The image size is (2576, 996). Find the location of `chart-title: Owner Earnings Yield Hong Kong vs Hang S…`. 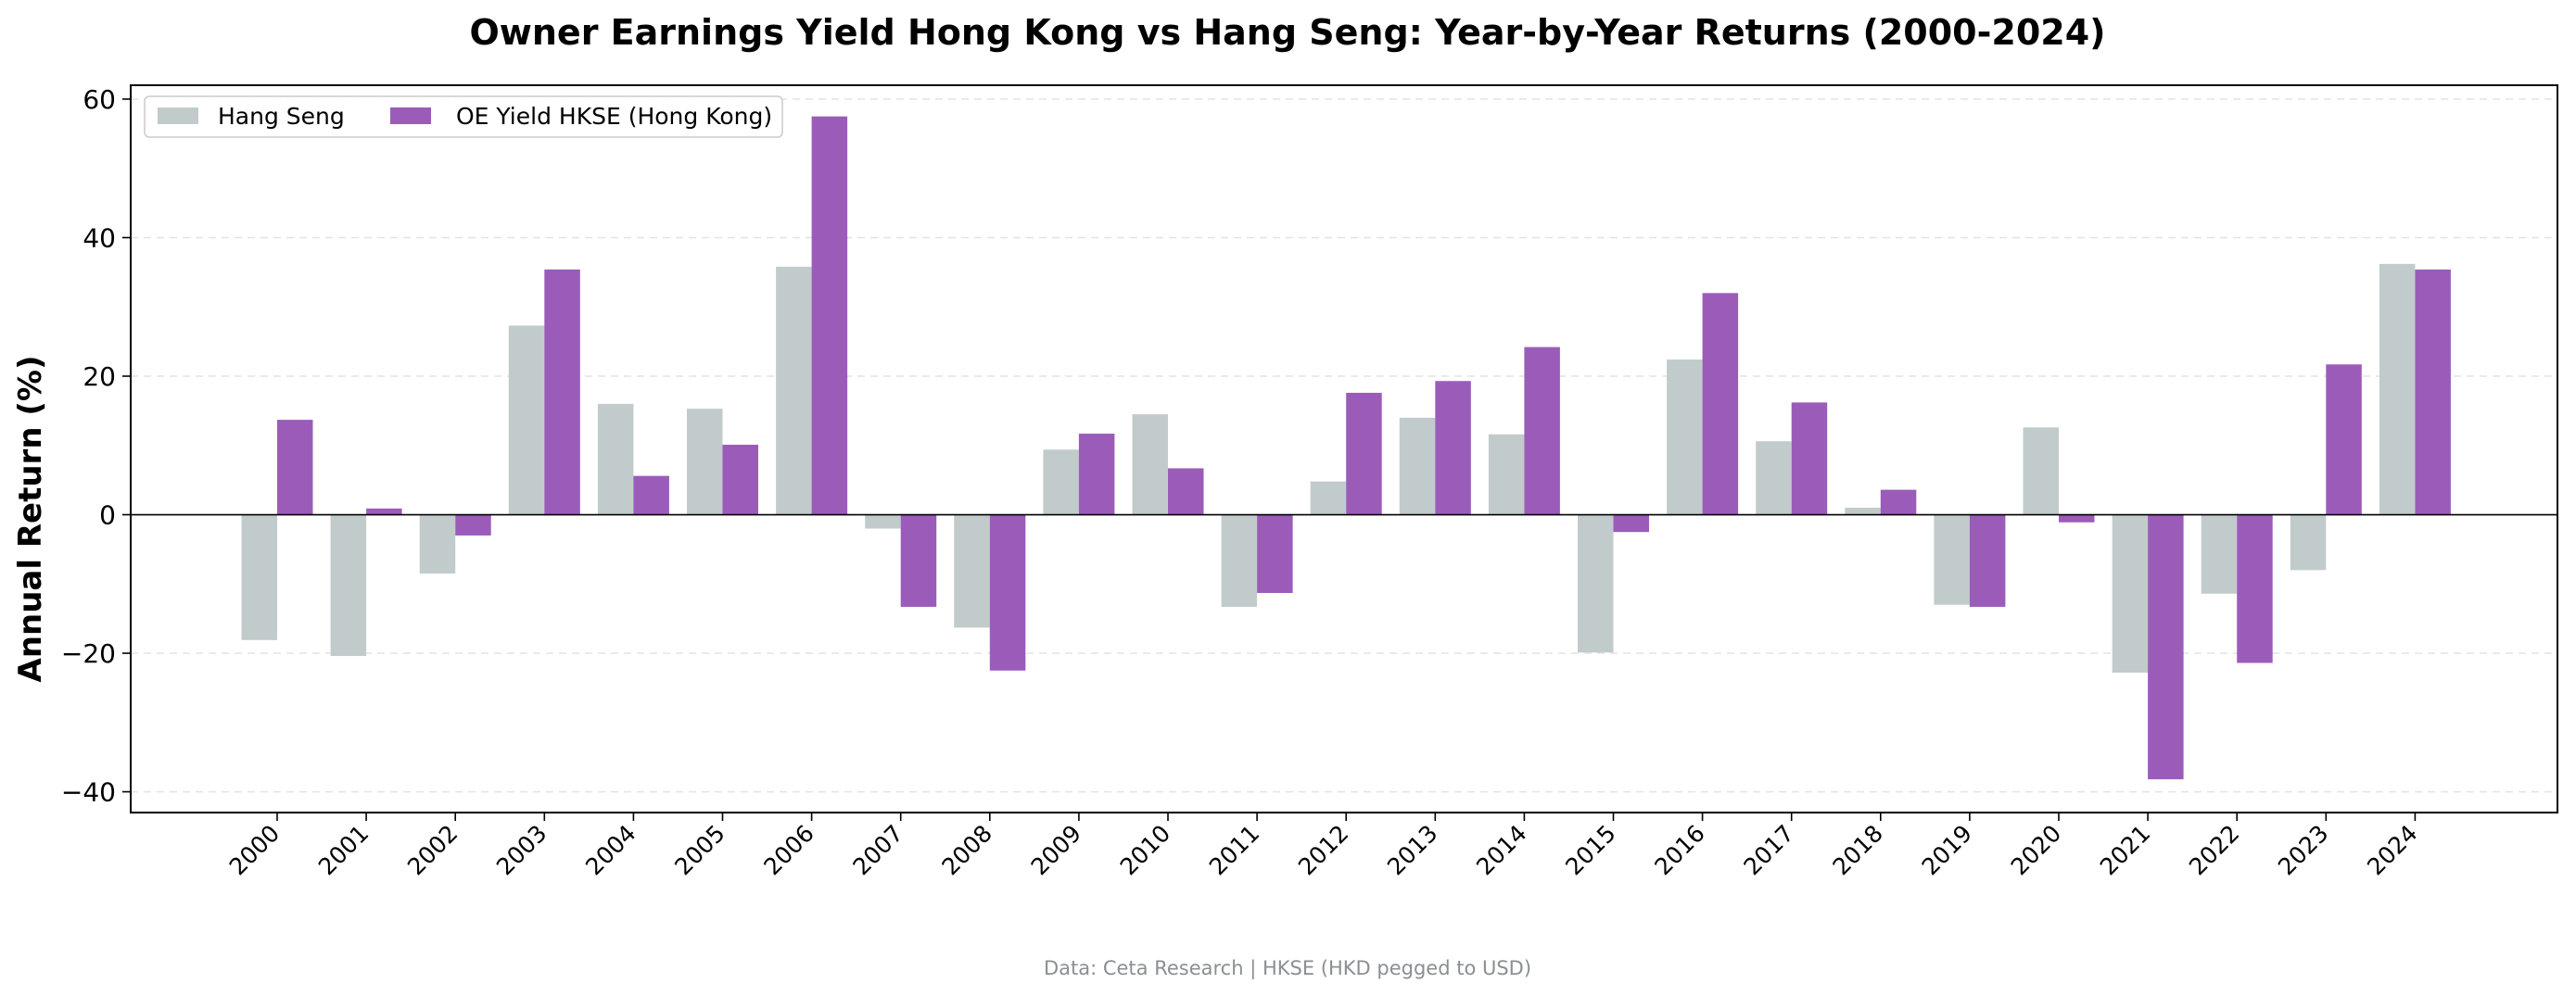

chart-title: Owner Earnings Yield Hong Kong vs Hang S… is located at coordinates (1287, 32).